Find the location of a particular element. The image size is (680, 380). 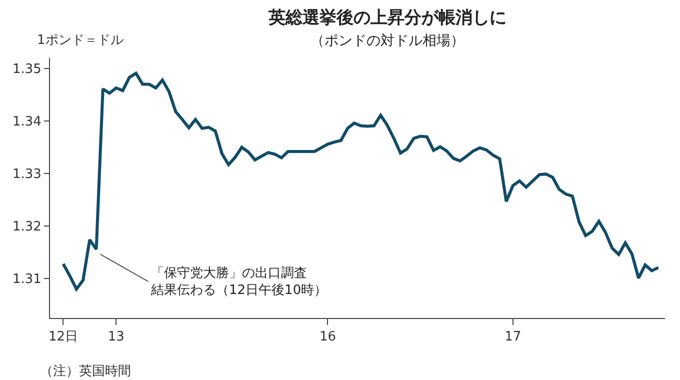

x-tick-label: 16 is located at coordinates (327, 337).